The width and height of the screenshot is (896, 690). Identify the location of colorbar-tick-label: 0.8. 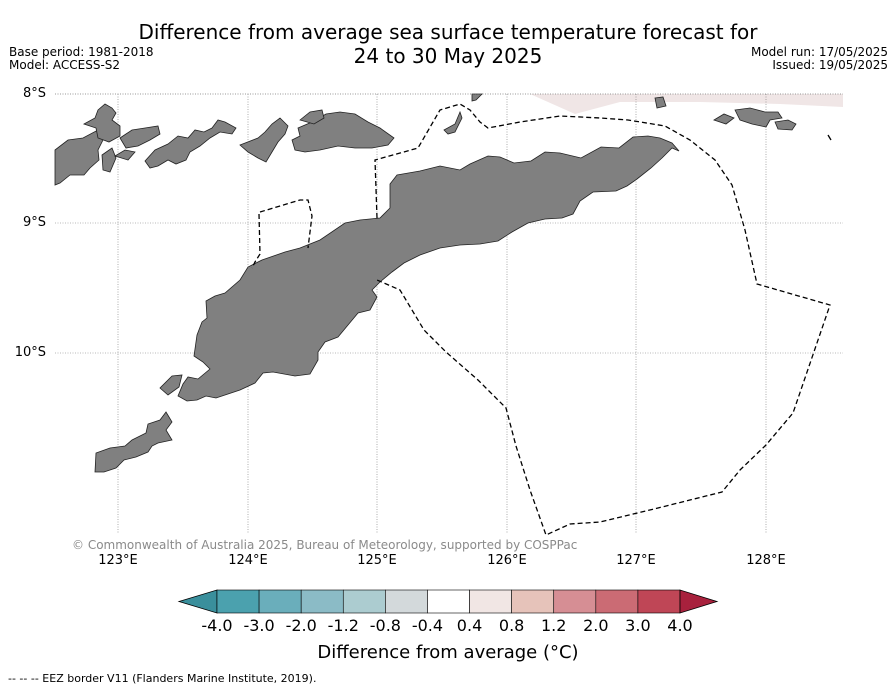
(511, 625).